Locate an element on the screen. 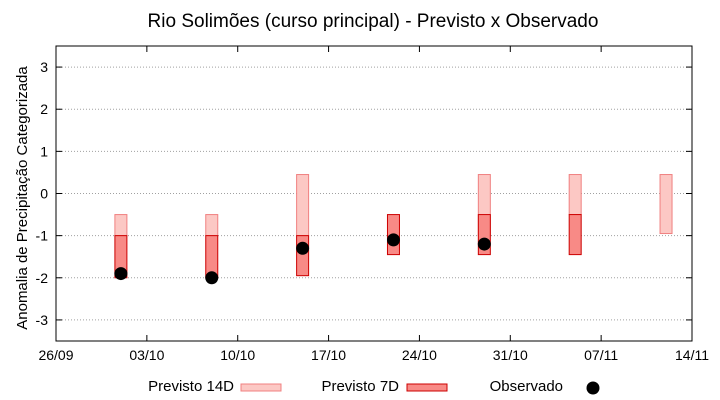 The width and height of the screenshot is (720, 400). series-previsto-7d is located at coordinates (348, 246).